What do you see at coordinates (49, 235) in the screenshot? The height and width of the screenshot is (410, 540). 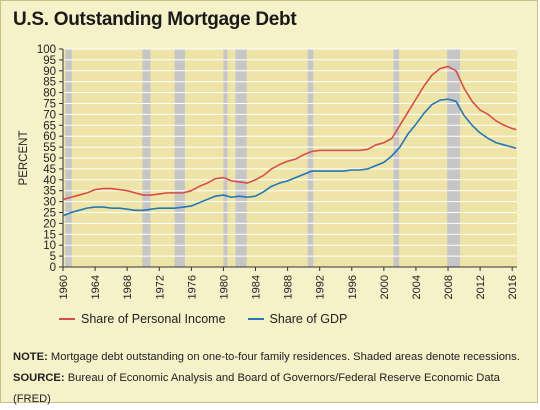 I see `y-tick-label: 15` at bounding box center [49, 235].